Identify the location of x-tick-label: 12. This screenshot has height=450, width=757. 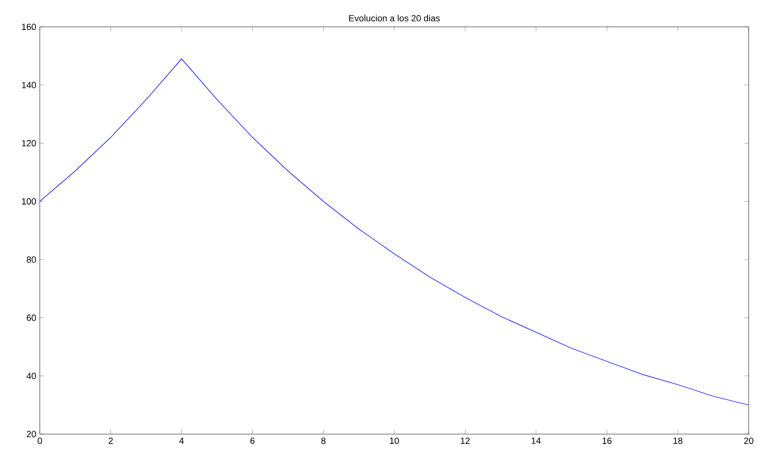
(465, 441).